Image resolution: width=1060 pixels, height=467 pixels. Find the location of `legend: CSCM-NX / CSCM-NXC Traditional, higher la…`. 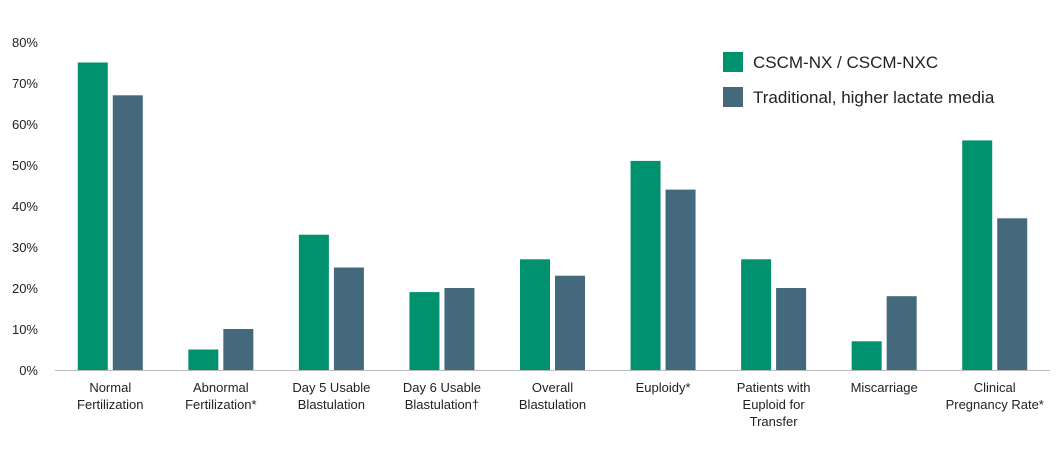

legend: CSCM-NX / CSCM-NXC Traditional, higher la… is located at coordinates (859, 79).